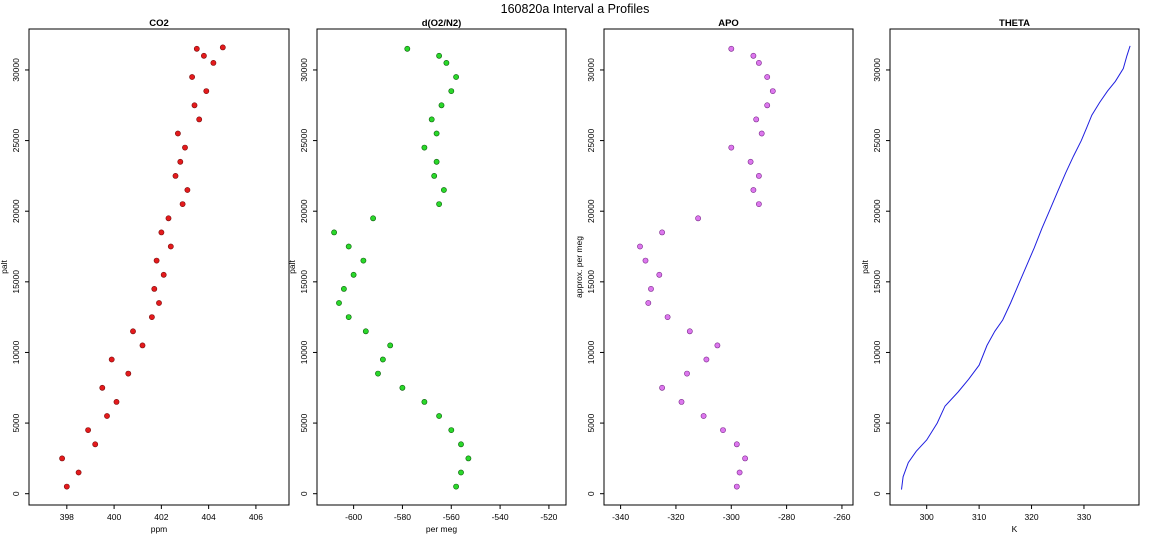  What do you see at coordinates (1084, 517) in the screenshot?
I see `x-tick-label: 330` at bounding box center [1084, 517].